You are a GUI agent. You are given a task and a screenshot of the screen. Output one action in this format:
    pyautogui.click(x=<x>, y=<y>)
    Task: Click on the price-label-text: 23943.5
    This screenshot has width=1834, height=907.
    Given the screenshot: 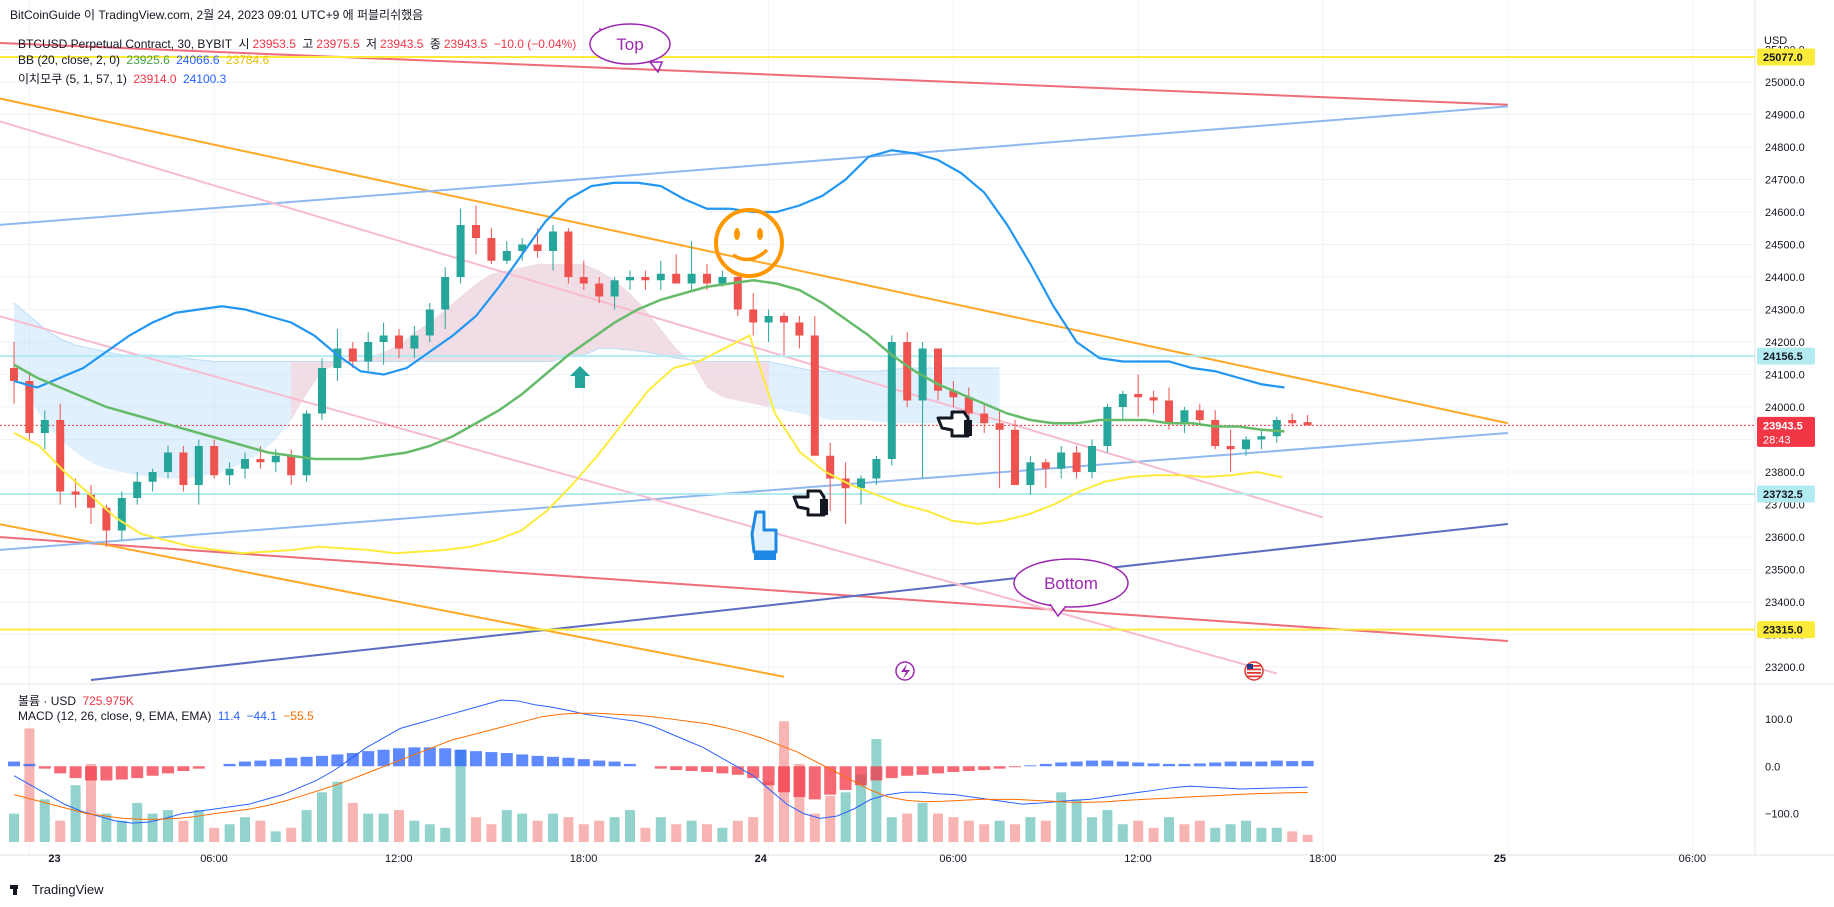 What is the action you would take?
    pyautogui.click(x=1783, y=426)
    